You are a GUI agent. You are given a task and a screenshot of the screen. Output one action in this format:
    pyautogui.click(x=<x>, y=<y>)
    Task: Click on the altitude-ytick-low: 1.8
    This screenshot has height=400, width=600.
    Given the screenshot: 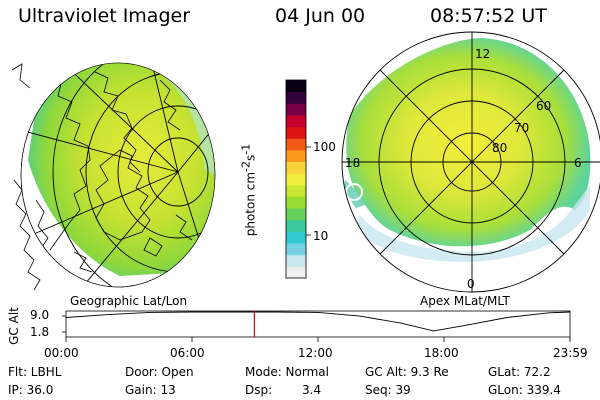 What is the action you would take?
    pyautogui.click(x=40, y=332)
    